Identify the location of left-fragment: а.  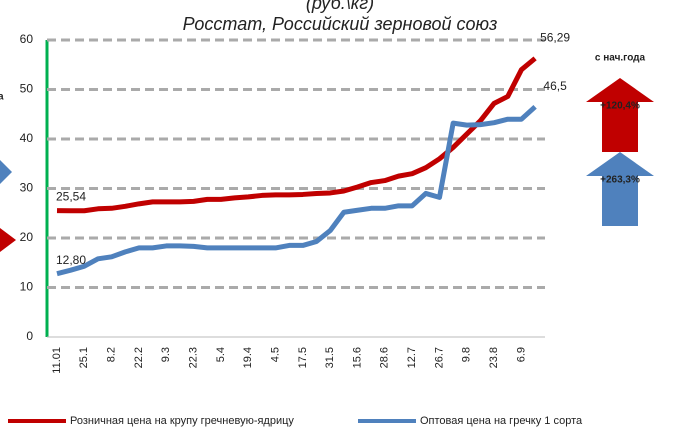
(2, 97).